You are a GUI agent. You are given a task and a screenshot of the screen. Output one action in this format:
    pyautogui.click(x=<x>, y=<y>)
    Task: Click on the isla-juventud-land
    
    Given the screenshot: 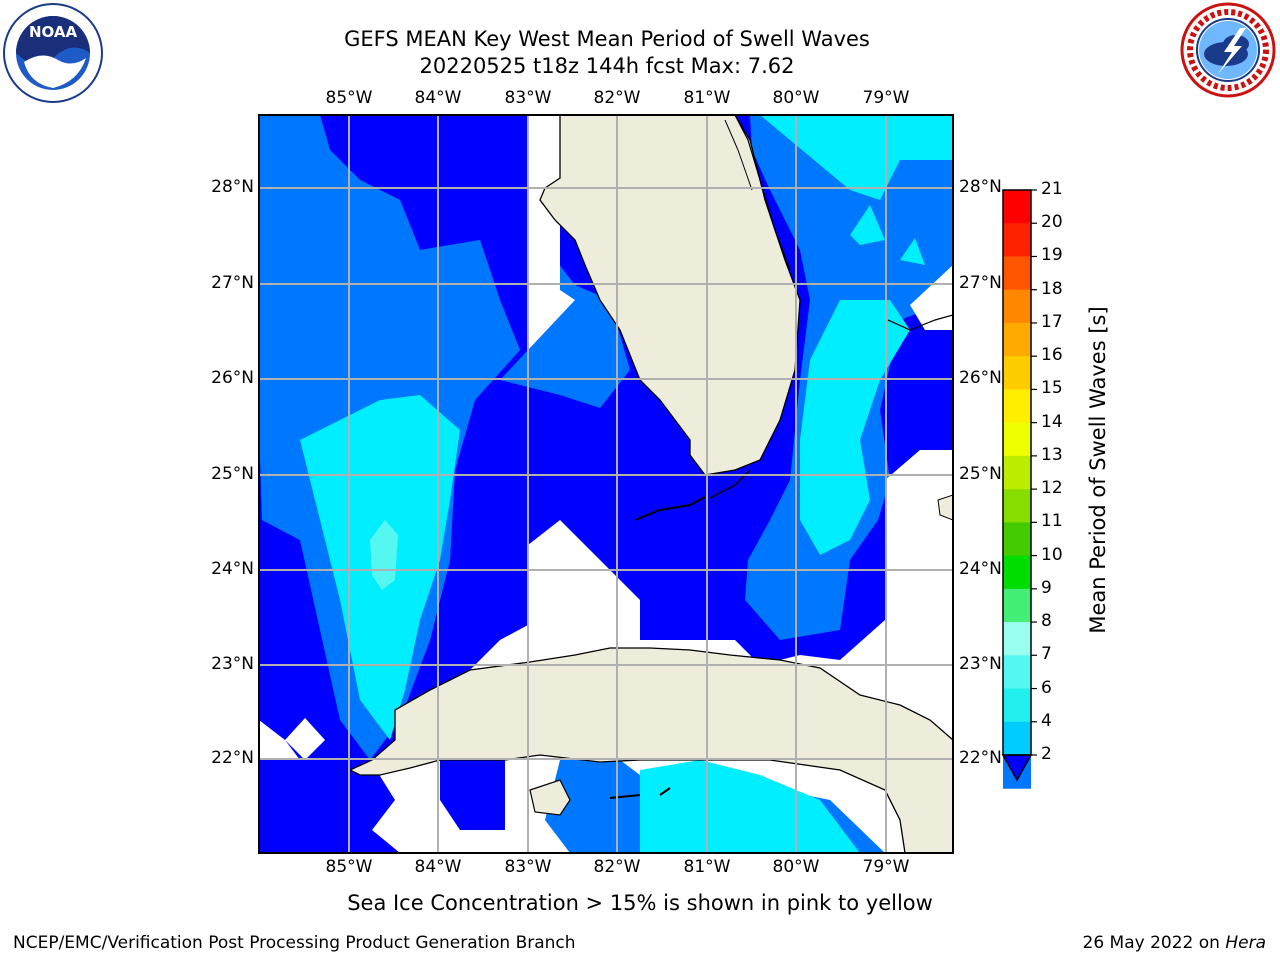 What is the action you would take?
    pyautogui.click(x=550, y=797)
    